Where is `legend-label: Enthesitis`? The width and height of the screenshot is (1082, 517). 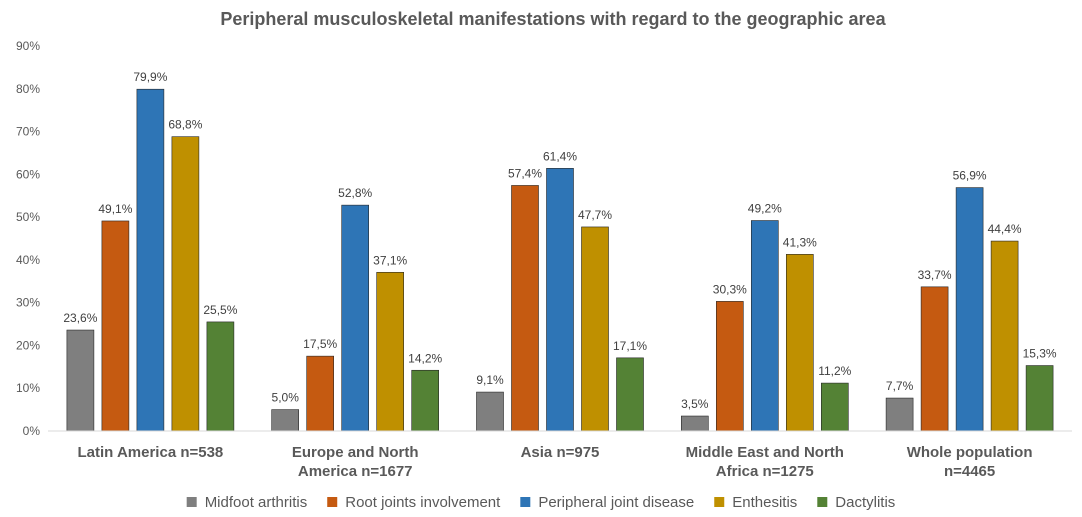 legend-label: Enthesitis is located at coordinates (764, 502).